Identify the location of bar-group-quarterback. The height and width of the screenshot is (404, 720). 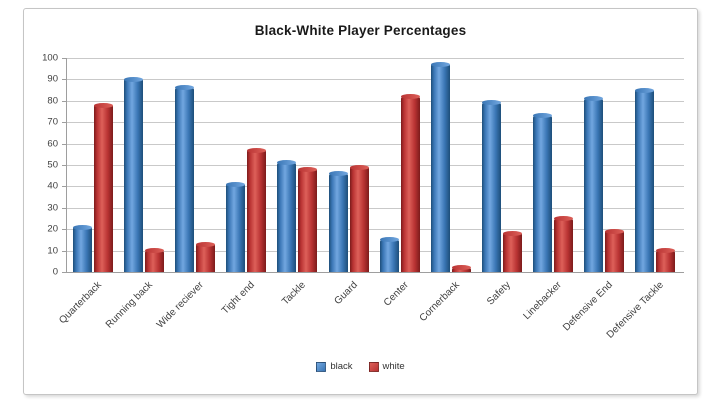
(93, 187).